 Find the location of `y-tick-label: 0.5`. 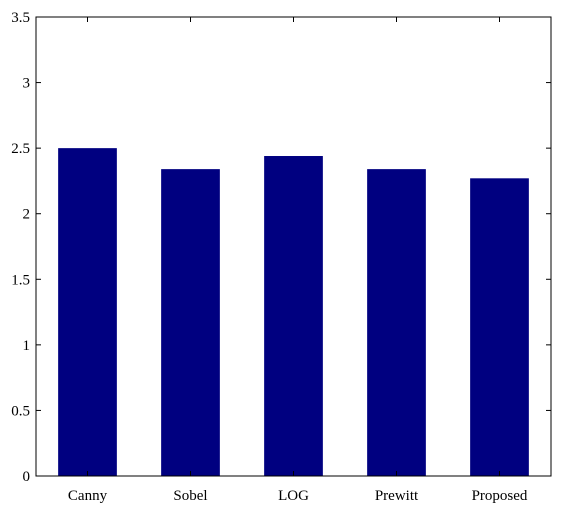

y-tick-label: 0.5 is located at coordinates (20, 411).